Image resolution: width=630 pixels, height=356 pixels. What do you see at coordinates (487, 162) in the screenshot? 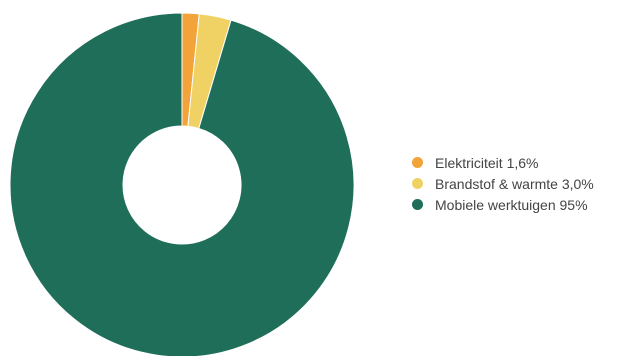
I see `legend-label-elektriciteit: Elektriciteit 1,6%` at bounding box center [487, 162].